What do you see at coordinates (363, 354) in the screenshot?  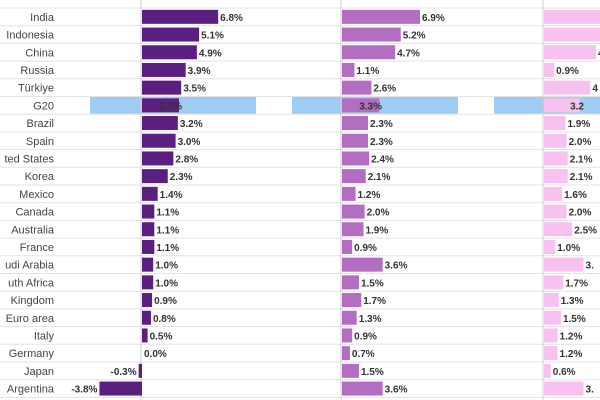 I see `data-label: 0.7%` at bounding box center [363, 354].